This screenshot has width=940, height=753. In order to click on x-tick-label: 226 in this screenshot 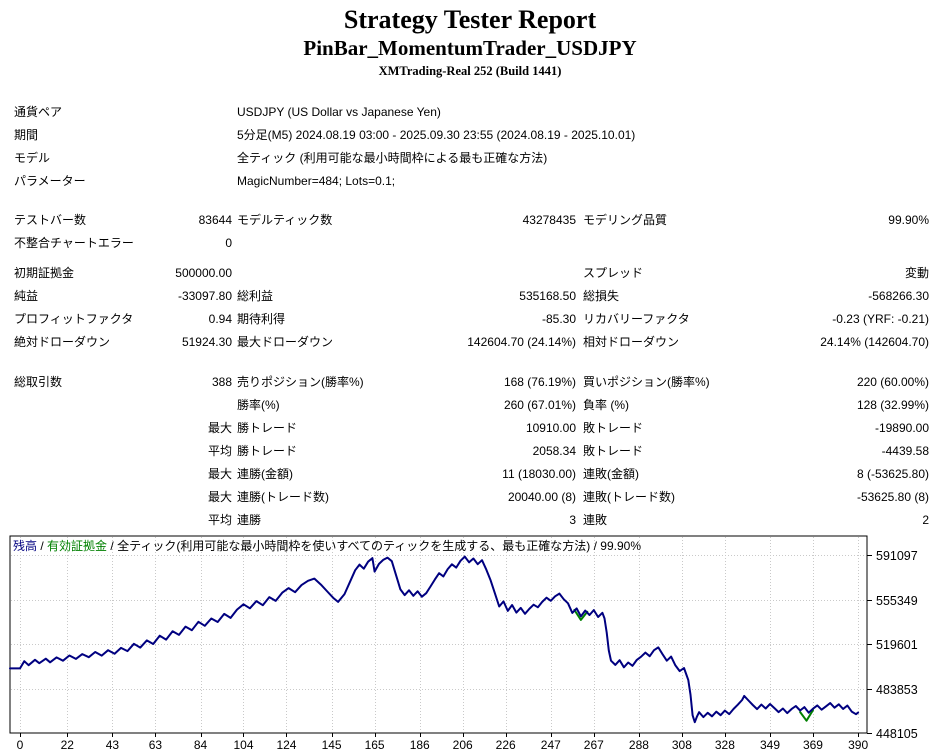, I will do `click(506, 745)`.